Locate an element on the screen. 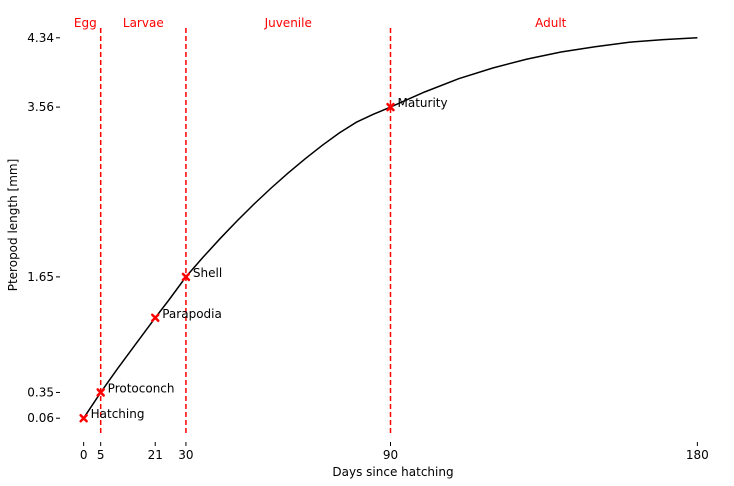  milestone-label-parapodia: Parapodia is located at coordinates (192, 314).